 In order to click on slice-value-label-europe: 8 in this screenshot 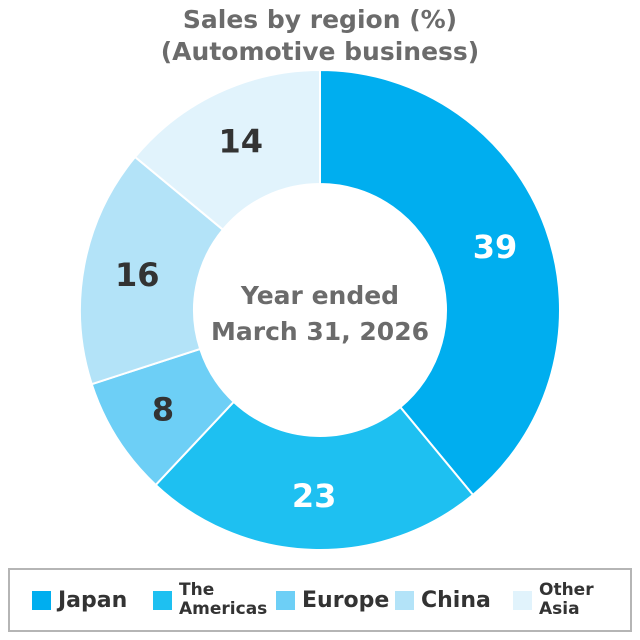, I will do `click(163, 410)`.